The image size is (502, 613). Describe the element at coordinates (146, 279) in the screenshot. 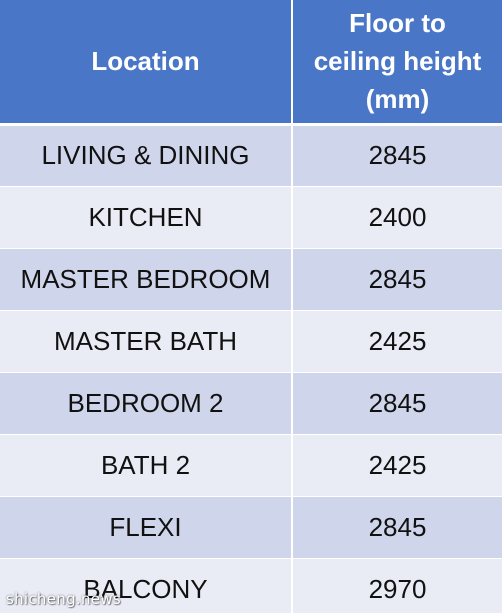

I see `location-cell: MASTER BEDROOM` at that location.